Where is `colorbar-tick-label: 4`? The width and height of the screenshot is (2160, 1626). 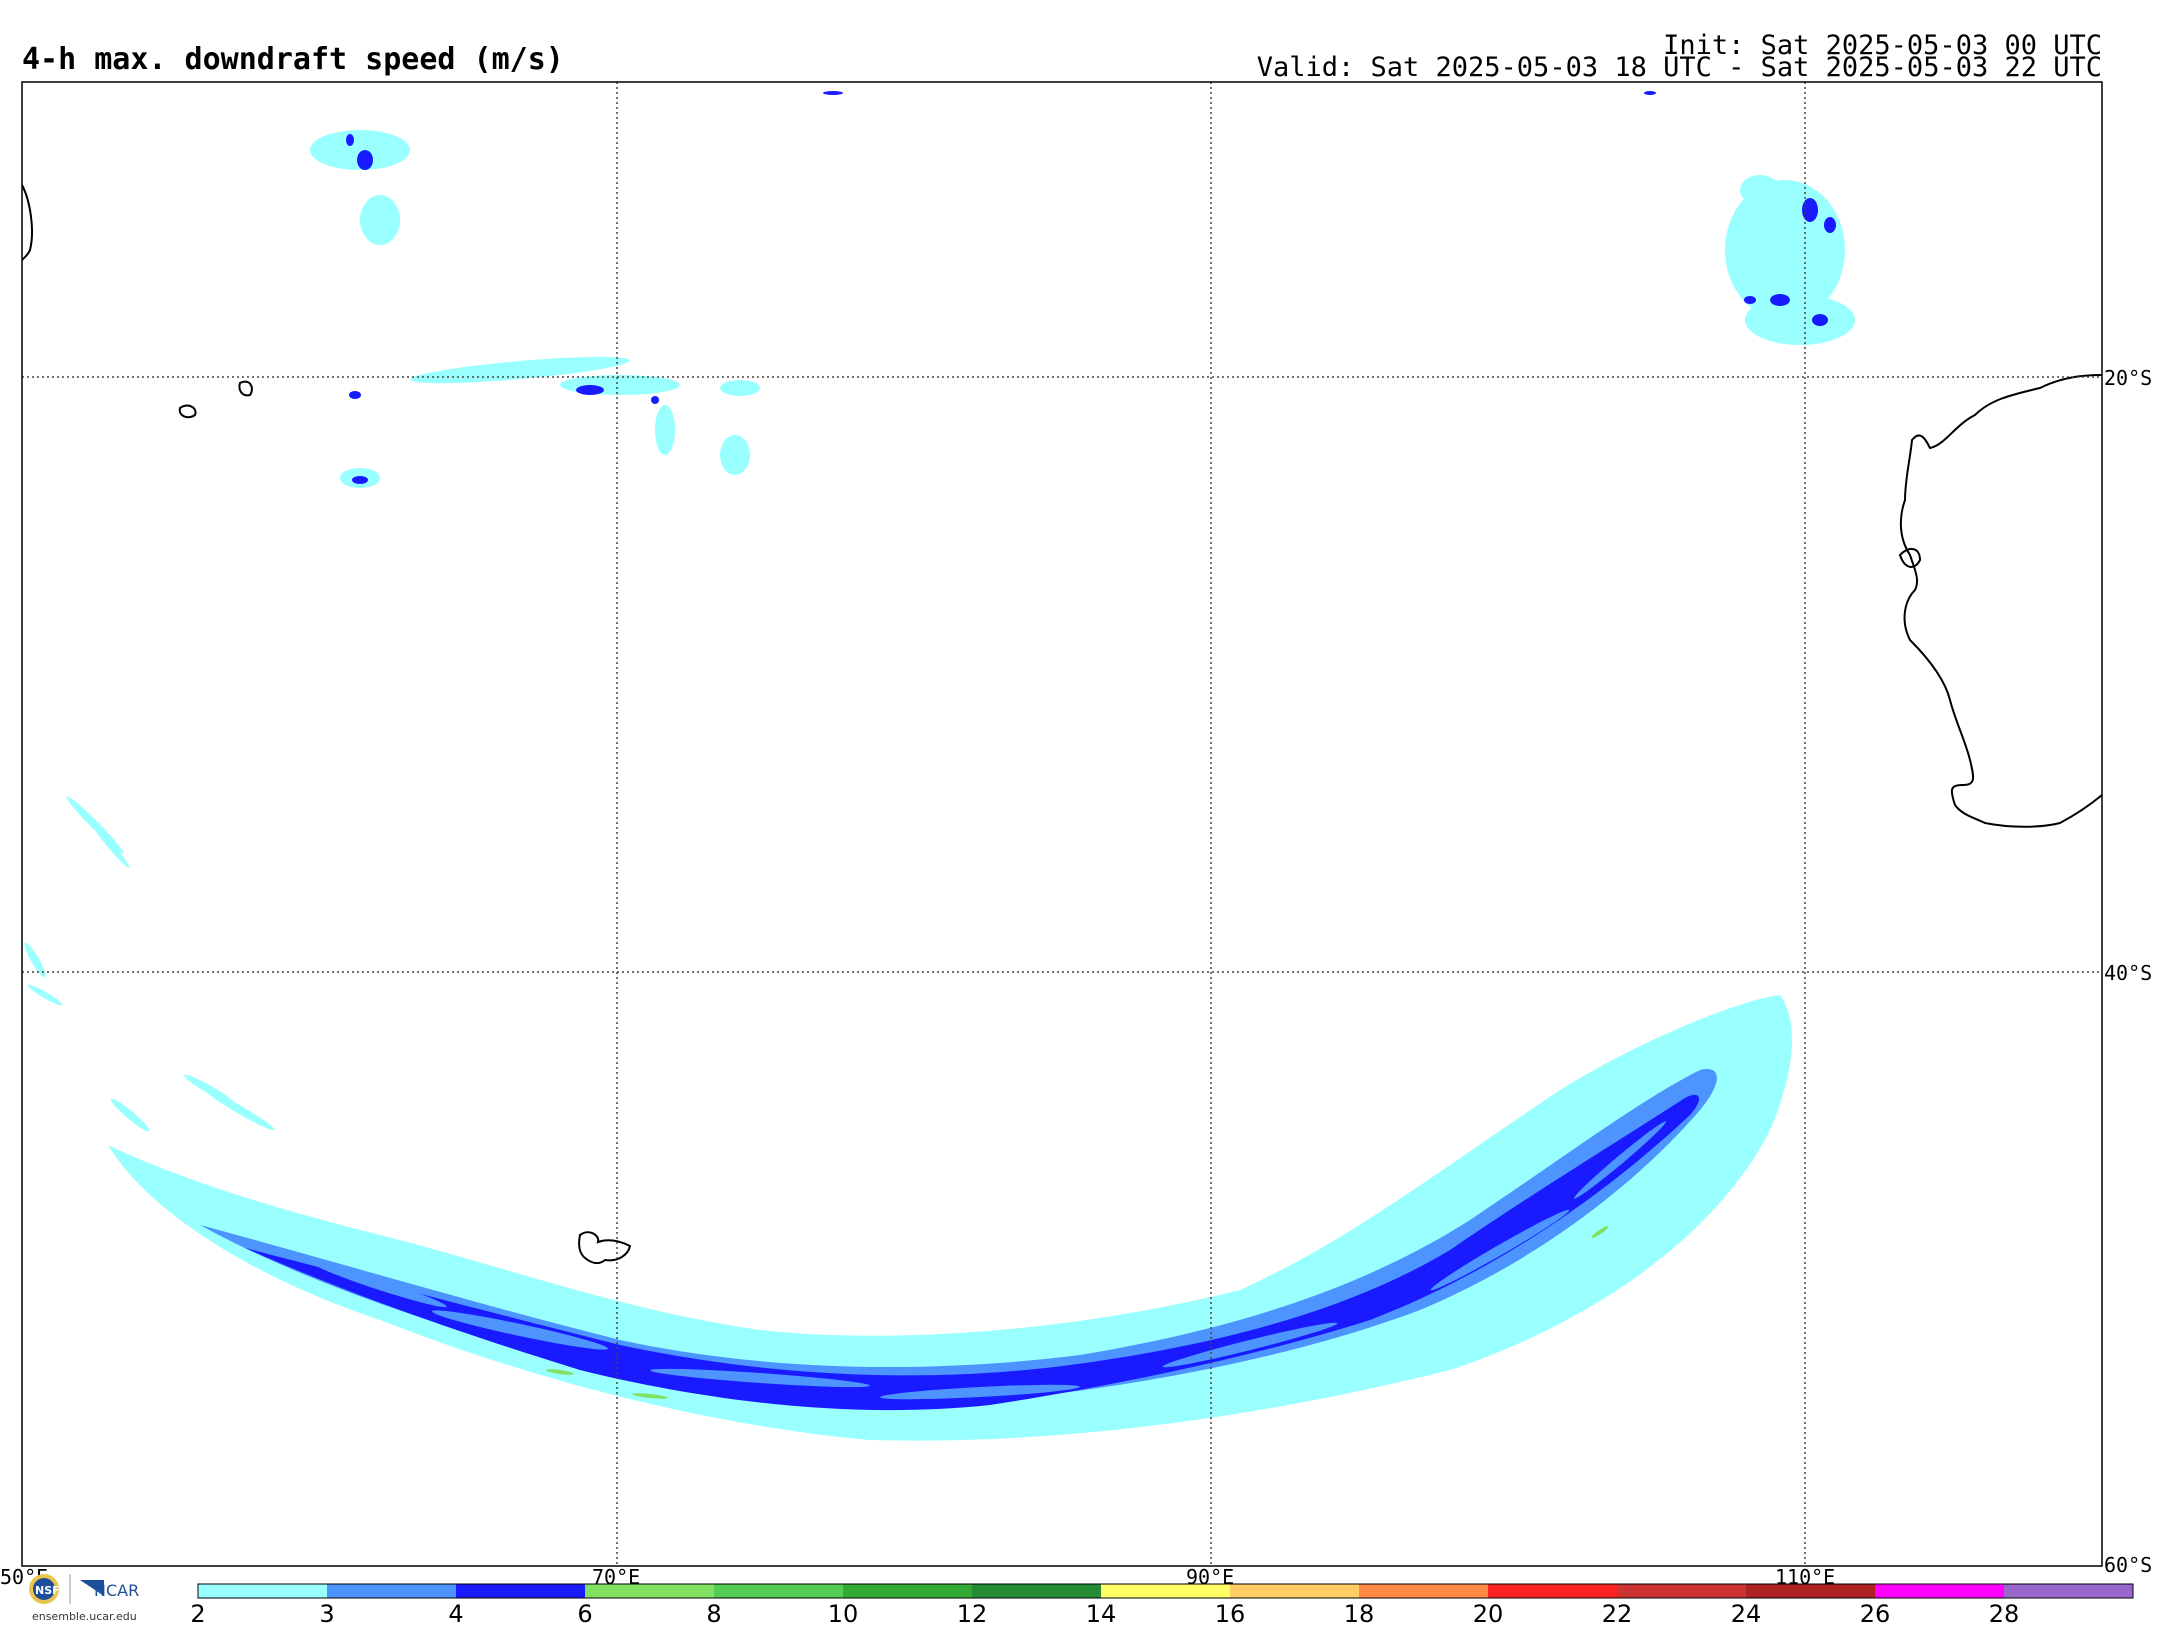
colorbar-tick-label: 4 is located at coordinates (455, 1613).